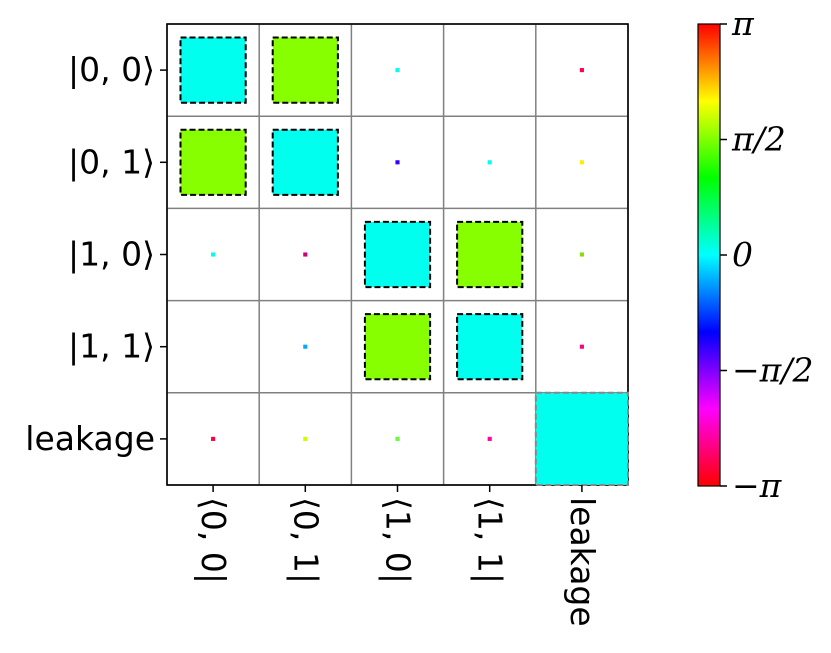 This screenshot has width=831, height=653. I want to click on column-label: ⟨1, 0|, so click(398, 540).